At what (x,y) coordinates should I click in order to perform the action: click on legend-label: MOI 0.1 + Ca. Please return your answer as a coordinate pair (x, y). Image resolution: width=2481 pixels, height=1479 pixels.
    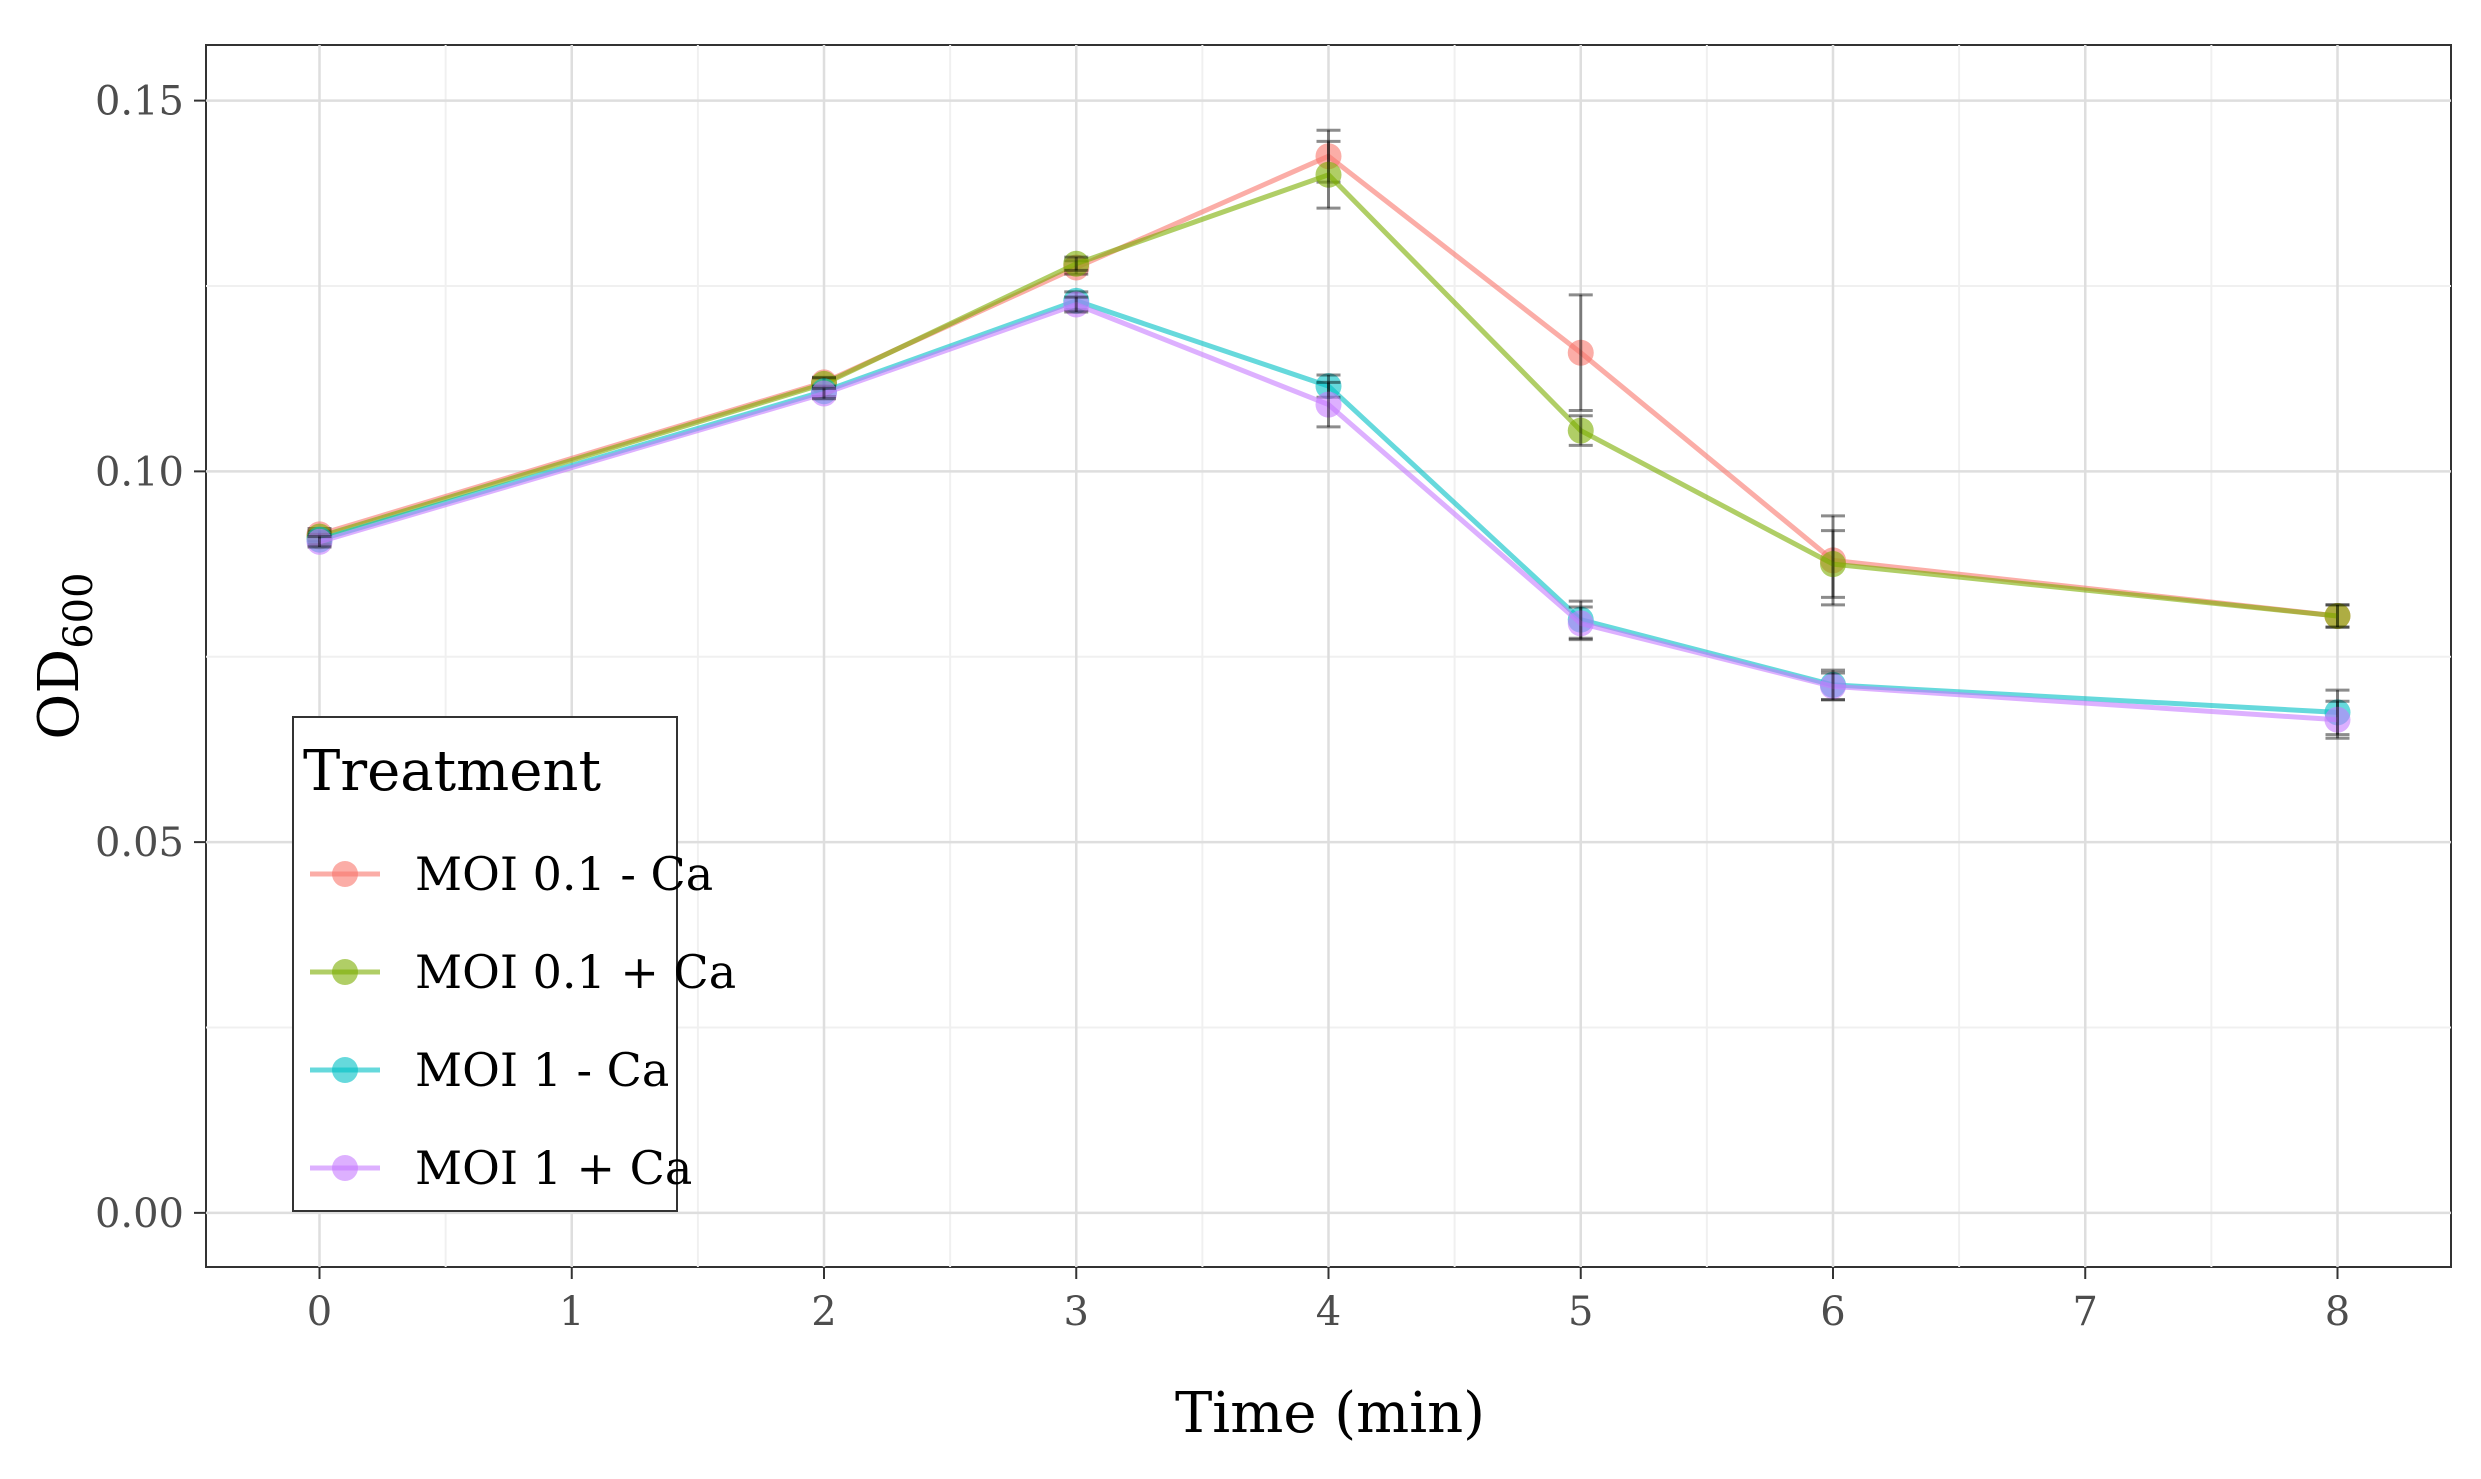
    Looking at the image, I should click on (575, 972).